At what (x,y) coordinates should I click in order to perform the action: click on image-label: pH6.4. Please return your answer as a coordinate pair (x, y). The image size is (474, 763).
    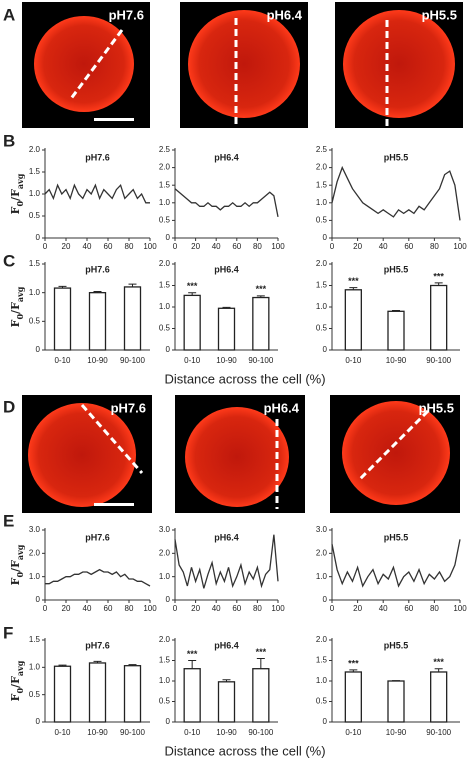
    Looking at the image, I should click on (282, 407).